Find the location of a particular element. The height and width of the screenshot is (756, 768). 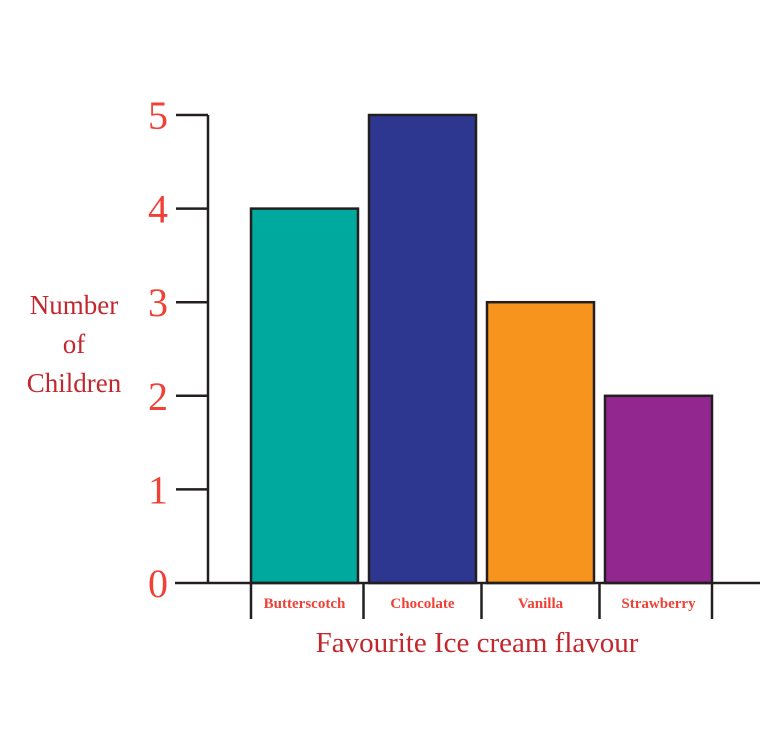

x-axis-label: Favourite Ice cream flavour is located at coordinates (477, 643).